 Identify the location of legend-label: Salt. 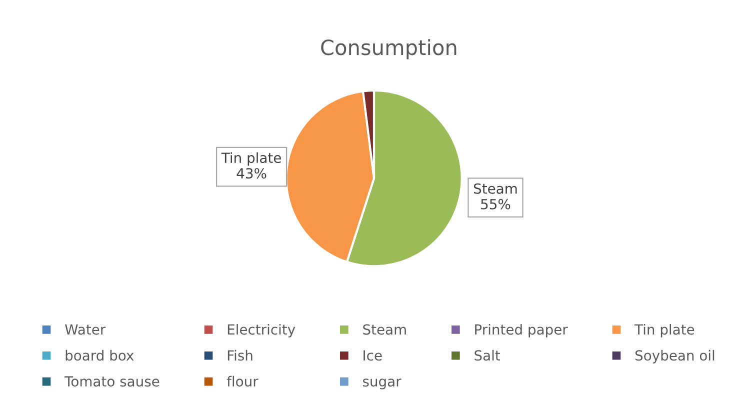
(487, 355).